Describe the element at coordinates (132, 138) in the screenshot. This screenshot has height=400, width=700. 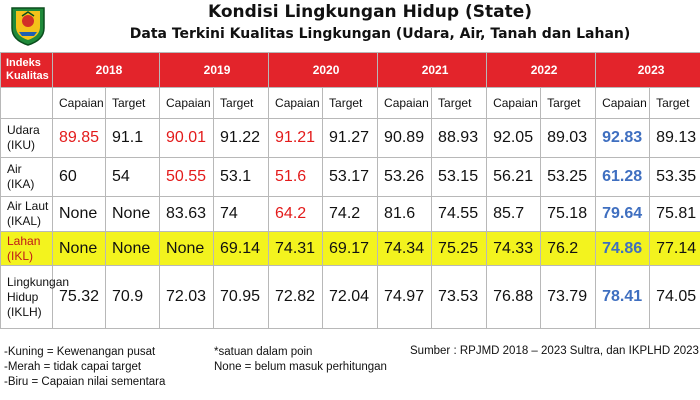
I see `table-cell: 91.1` at that location.